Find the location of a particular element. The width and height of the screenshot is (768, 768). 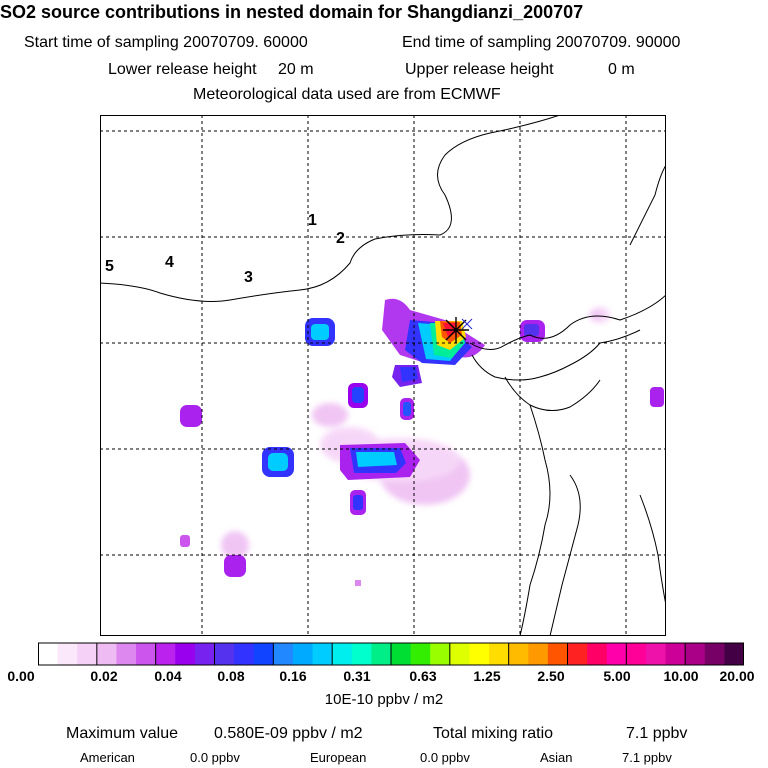

colorbar-tick-label: 0.08 is located at coordinates (231, 676).